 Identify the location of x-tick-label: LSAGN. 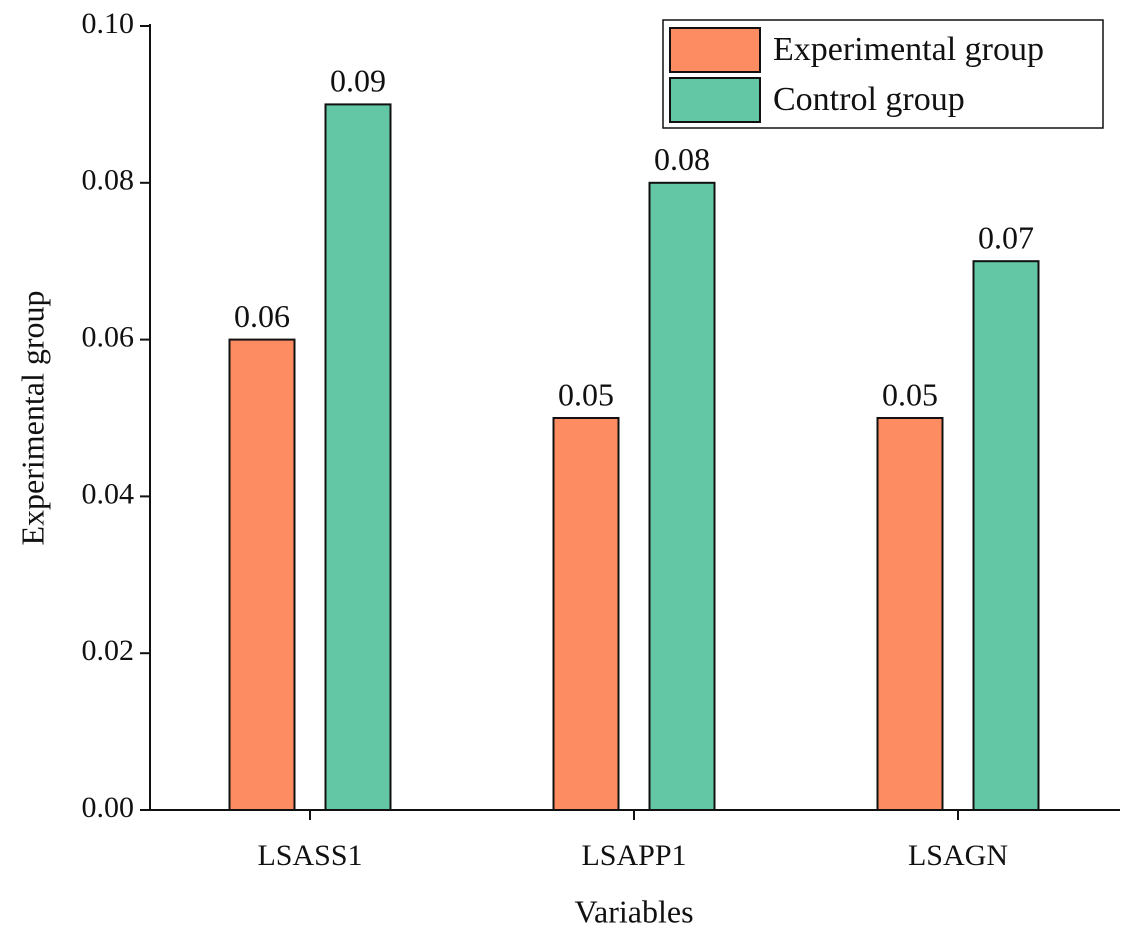
(958, 855).